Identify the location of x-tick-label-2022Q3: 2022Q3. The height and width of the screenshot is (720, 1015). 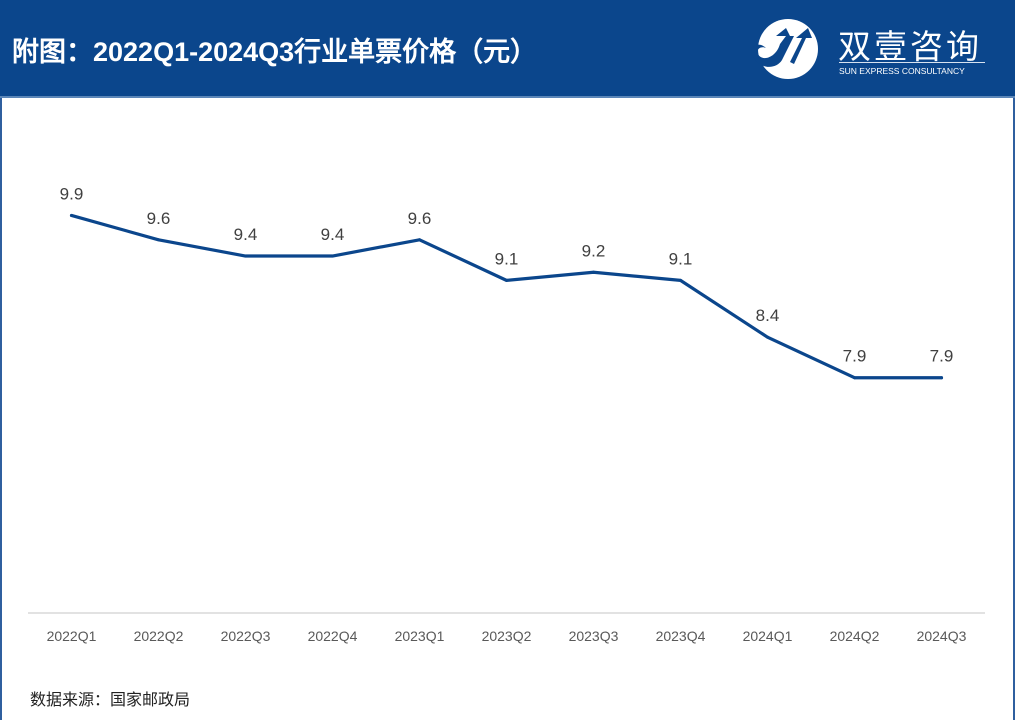
(246, 636).